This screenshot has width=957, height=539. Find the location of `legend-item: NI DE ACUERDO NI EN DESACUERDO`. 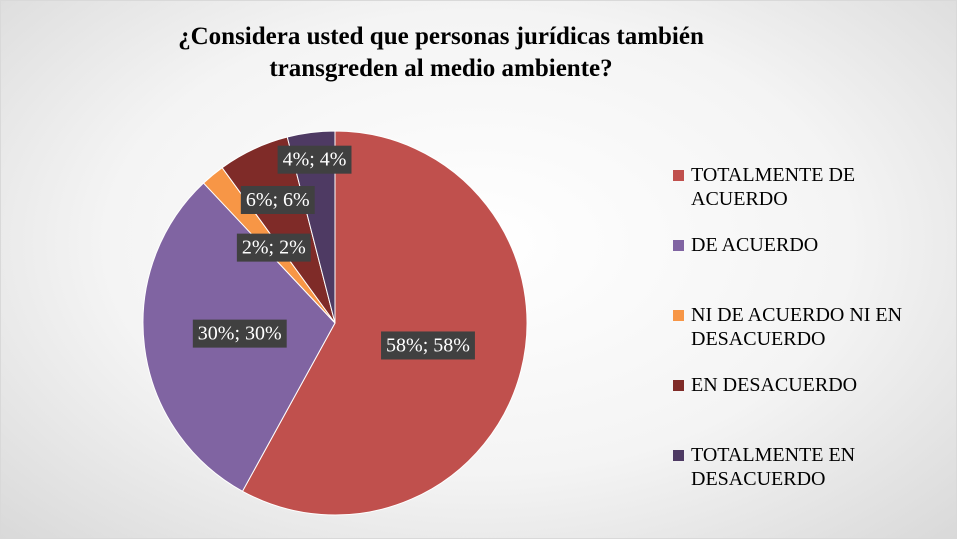

legend-item: NI DE ACUERDO NI EN DESACUERDO is located at coordinates (811, 338).